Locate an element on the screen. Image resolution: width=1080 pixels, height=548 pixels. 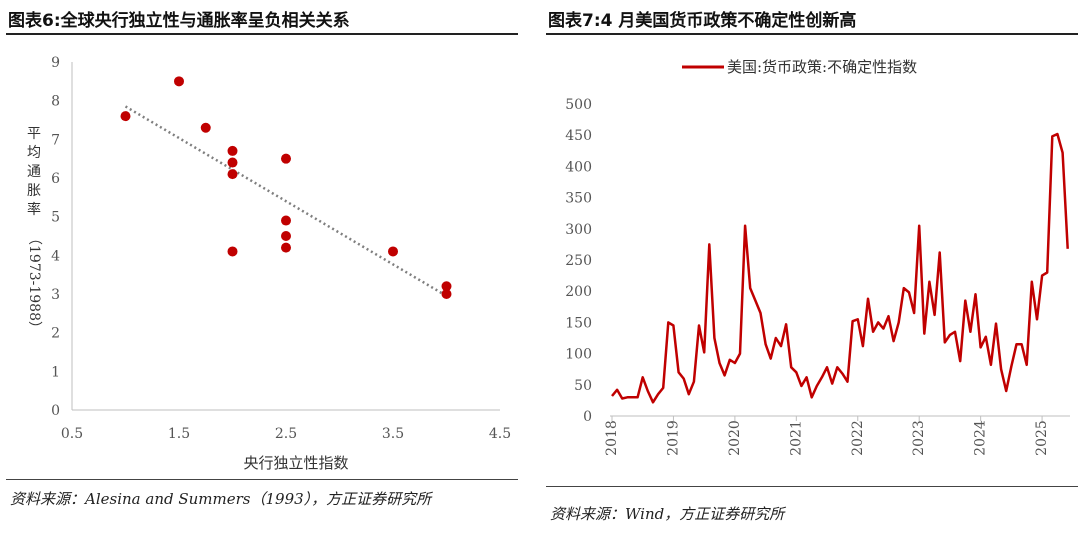
left-x-tick-label: 4.5 is located at coordinates (500, 434).